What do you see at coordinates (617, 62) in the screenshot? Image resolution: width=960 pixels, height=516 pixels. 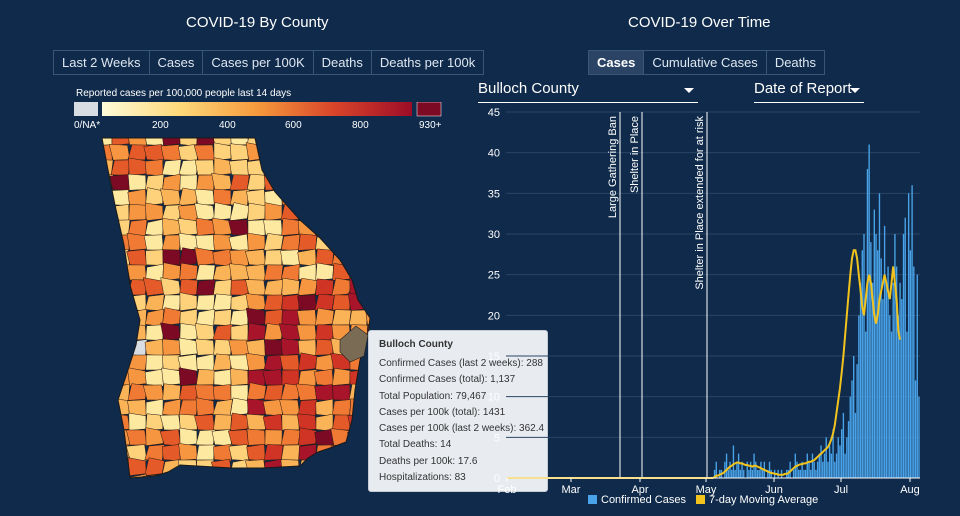 I see `chart-tab-cases: Cases` at bounding box center [617, 62].